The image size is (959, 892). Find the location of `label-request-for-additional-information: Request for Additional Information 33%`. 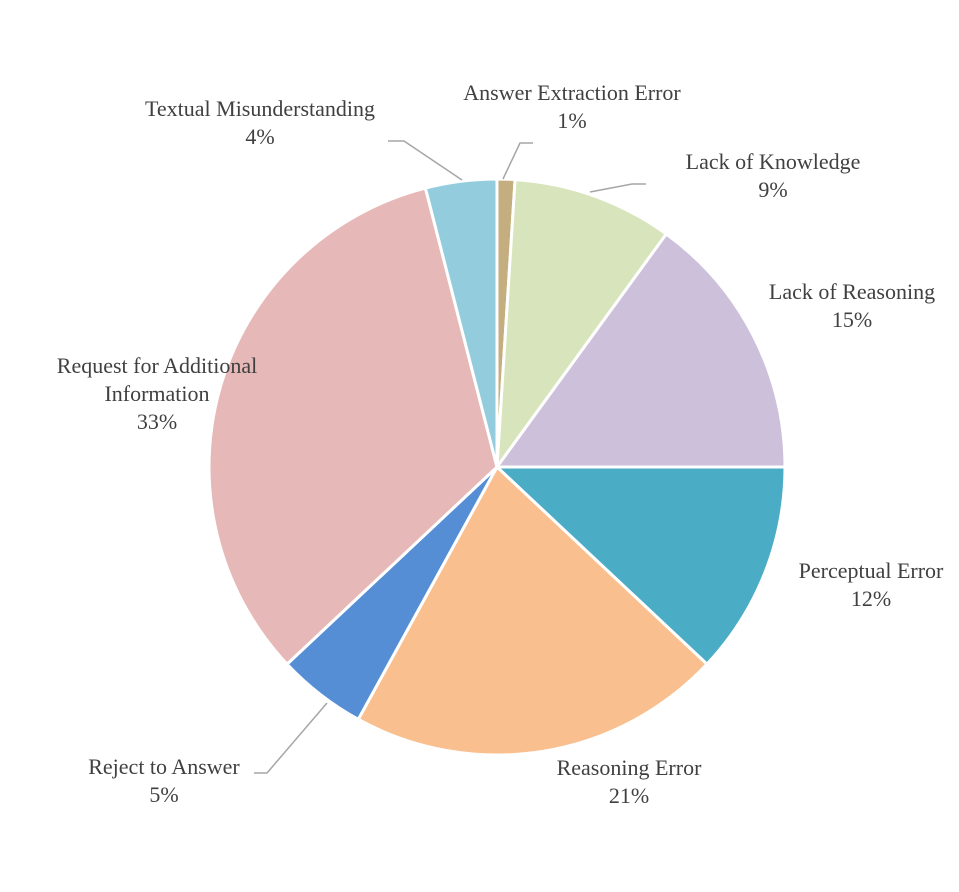

label-request-for-additional-information: Request for Additional Information 33% is located at coordinates (157, 394).